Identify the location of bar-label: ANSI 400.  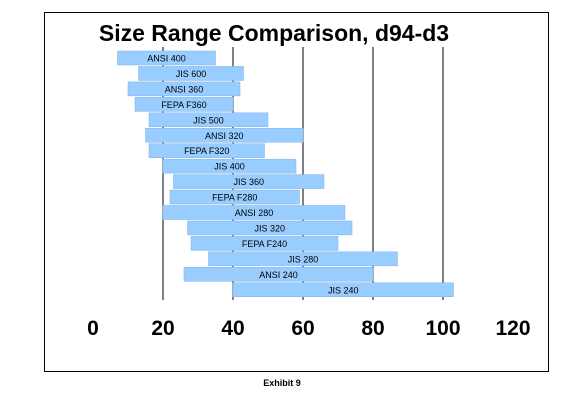
(166, 59).